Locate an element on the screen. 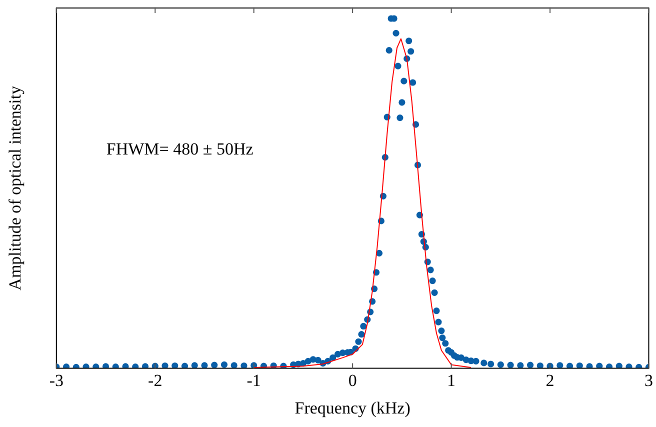  x-tick-label: 0 is located at coordinates (352, 380).